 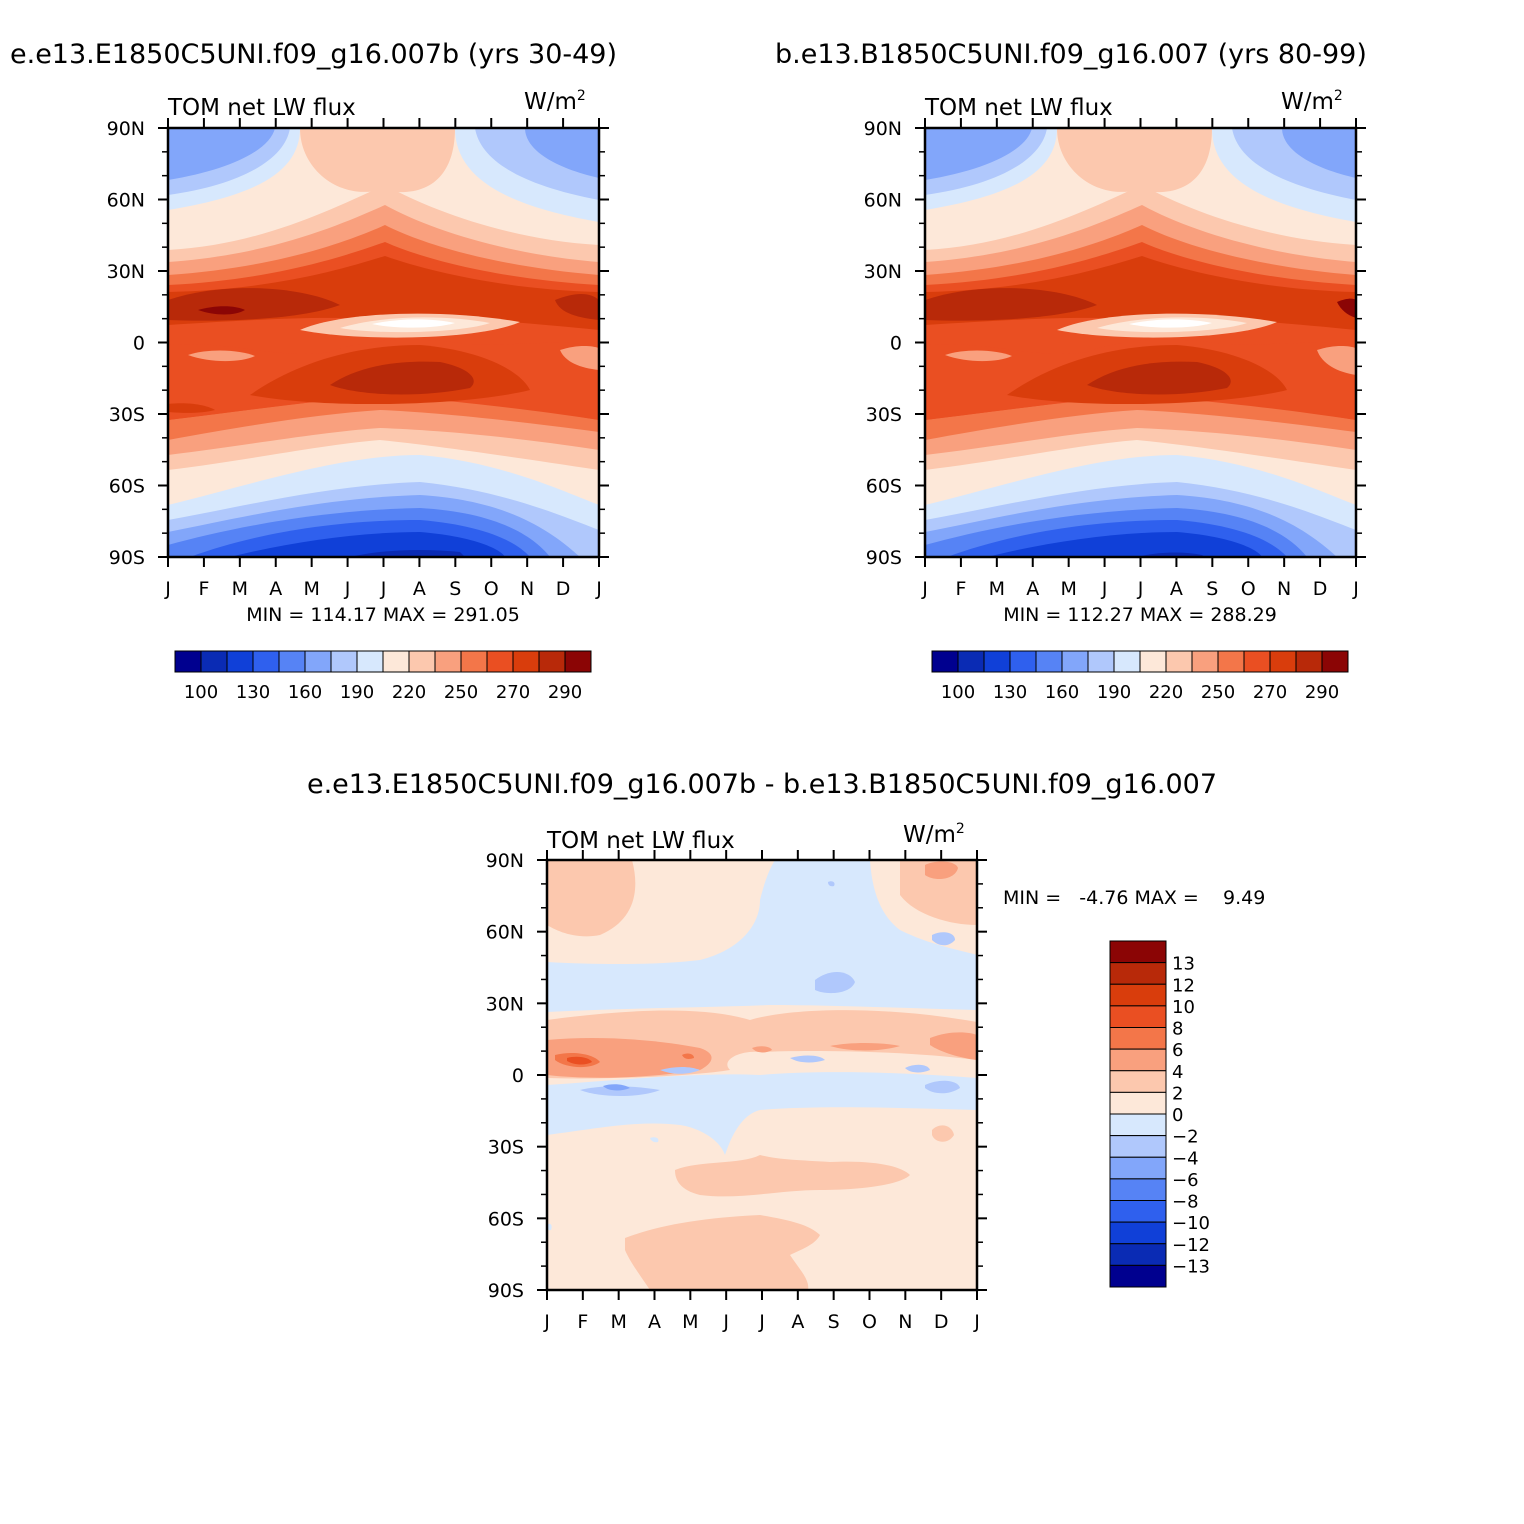 What do you see at coordinates (1177, 1029) in the screenshot?
I see `diff-colorbar-label: 8` at bounding box center [1177, 1029].